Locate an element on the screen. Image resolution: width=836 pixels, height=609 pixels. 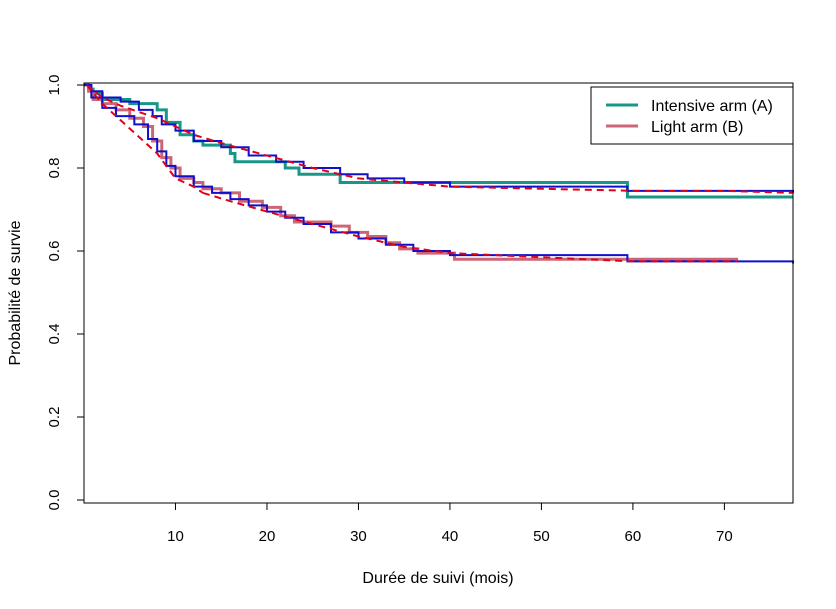
y-tick-label: 0.2 is located at coordinates (54, 417).